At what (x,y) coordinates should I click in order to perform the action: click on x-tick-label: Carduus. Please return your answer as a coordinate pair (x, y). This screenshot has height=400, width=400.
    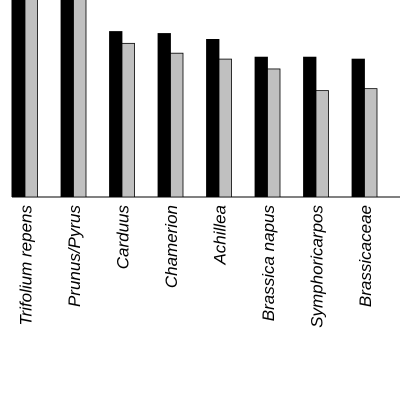
    Looking at the image, I should click on (122, 237).